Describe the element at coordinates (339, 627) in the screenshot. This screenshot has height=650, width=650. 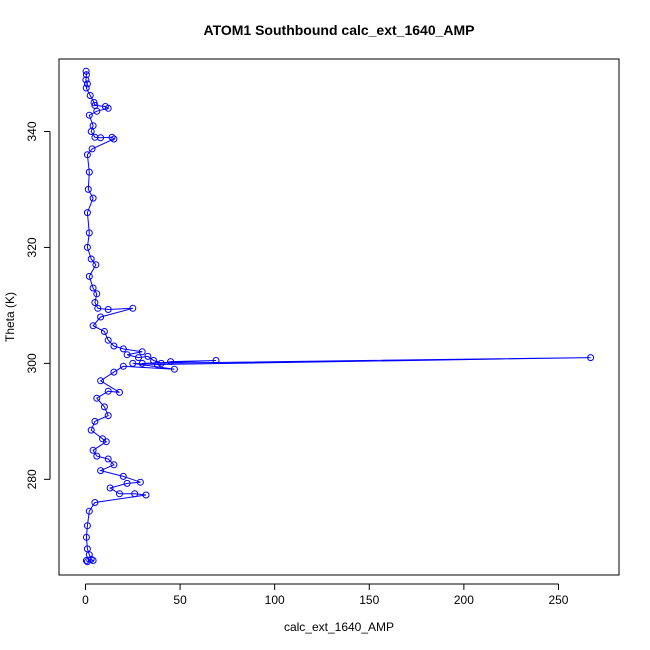
I see `x-axis-label: calc_ext_1640_AMP` at that location.